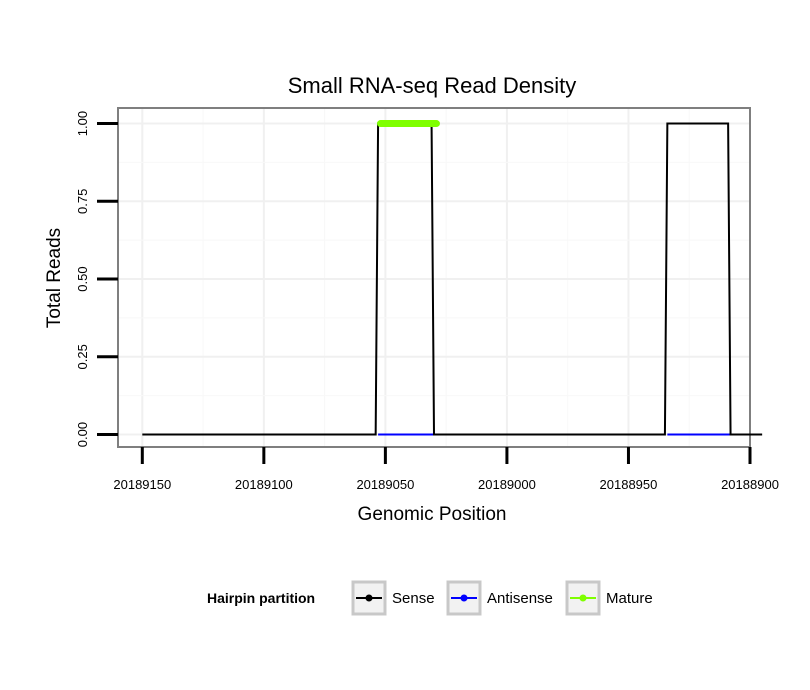 This screenshot has height=690, width=810. I want to click on x-axis-title: Genomic Position, so click(432, 514).